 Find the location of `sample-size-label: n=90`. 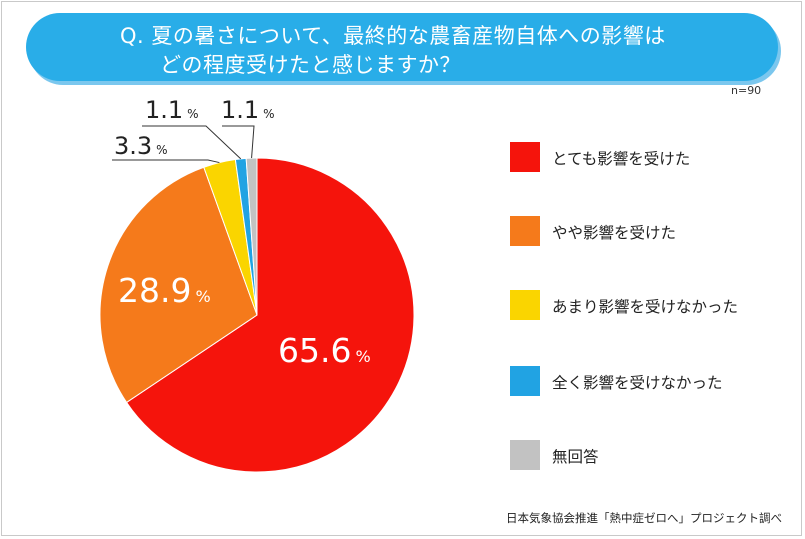

sample-size-label: n=90 is located at coordinates (746, 90).